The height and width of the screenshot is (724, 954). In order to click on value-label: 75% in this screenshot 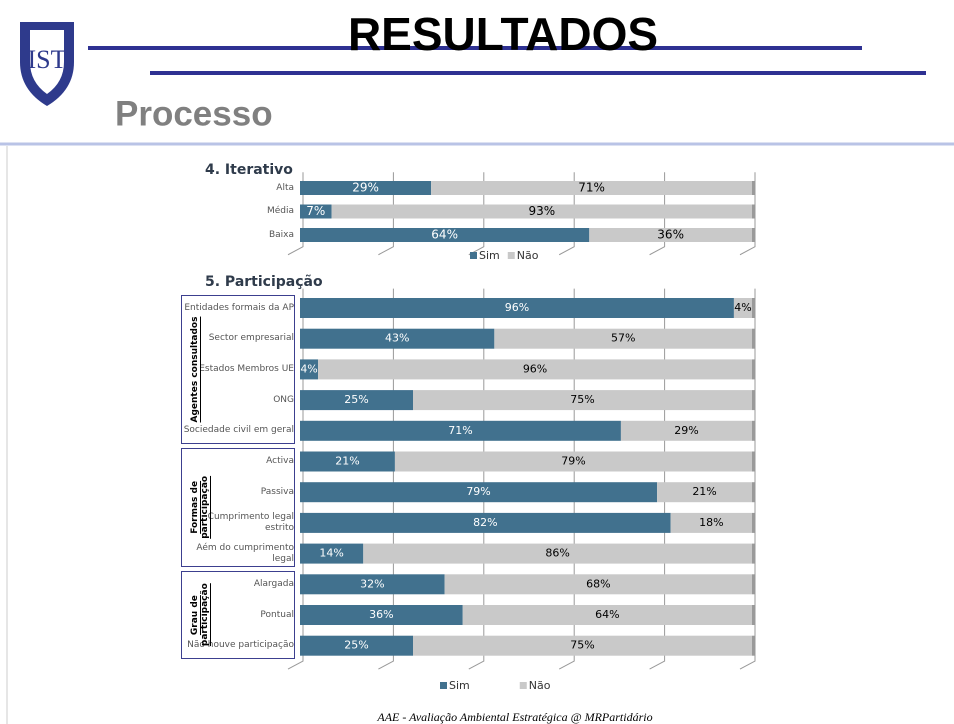, I will do `click(582, 645)`.